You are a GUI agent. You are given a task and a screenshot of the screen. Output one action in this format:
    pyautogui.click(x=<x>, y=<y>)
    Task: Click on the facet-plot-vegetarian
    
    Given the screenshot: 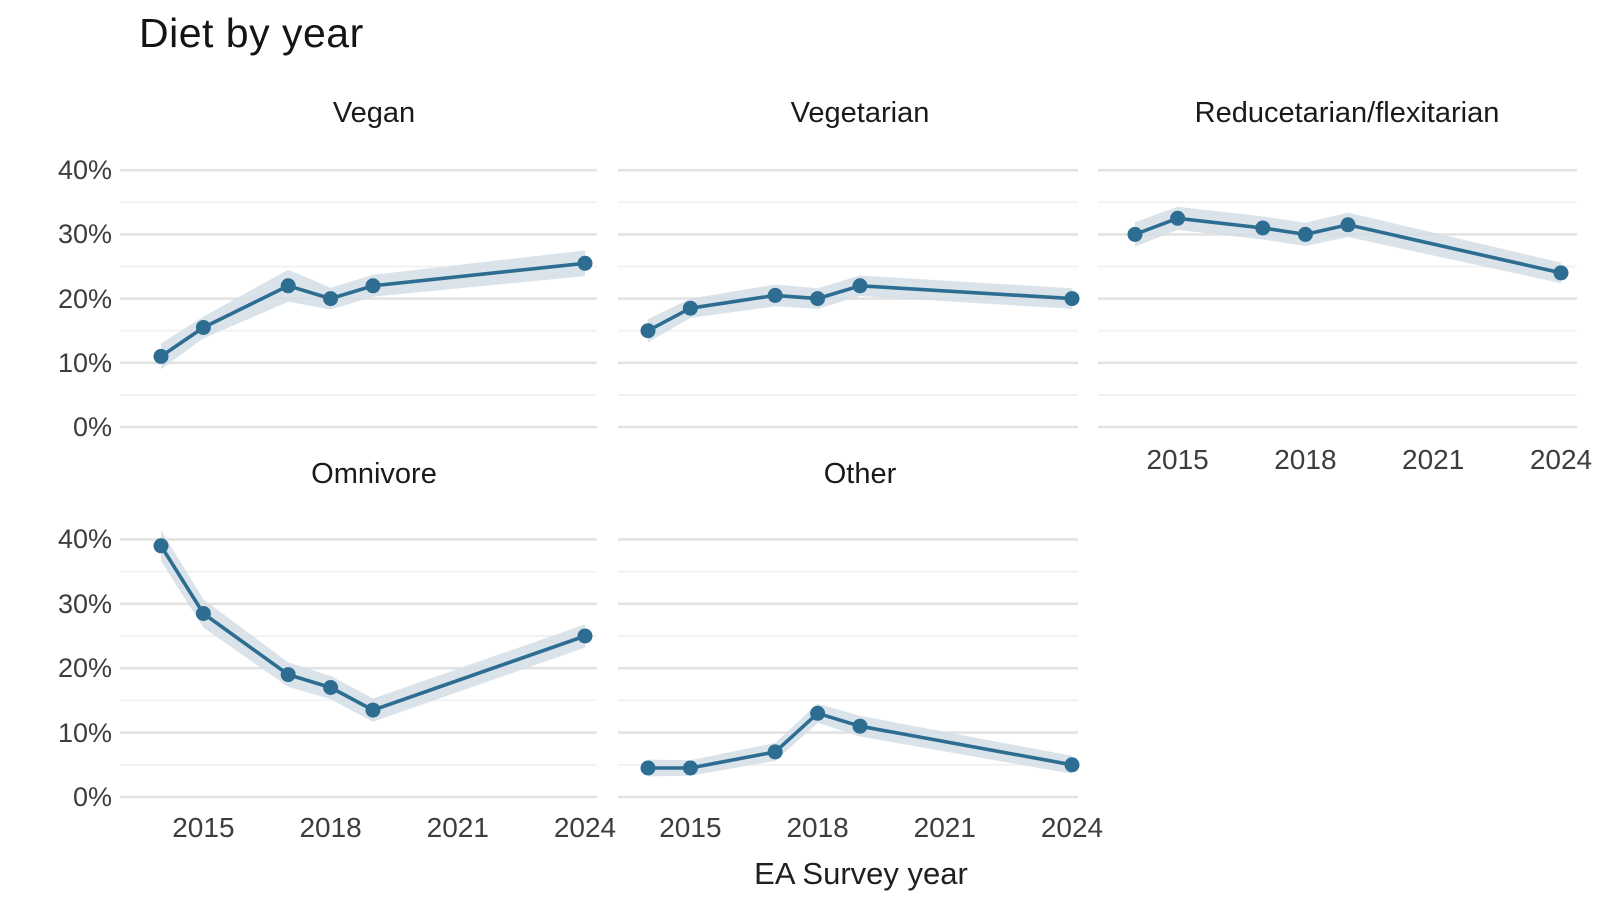 What is the action you would take?
    pyautogui.click(x=849, y=298)
    